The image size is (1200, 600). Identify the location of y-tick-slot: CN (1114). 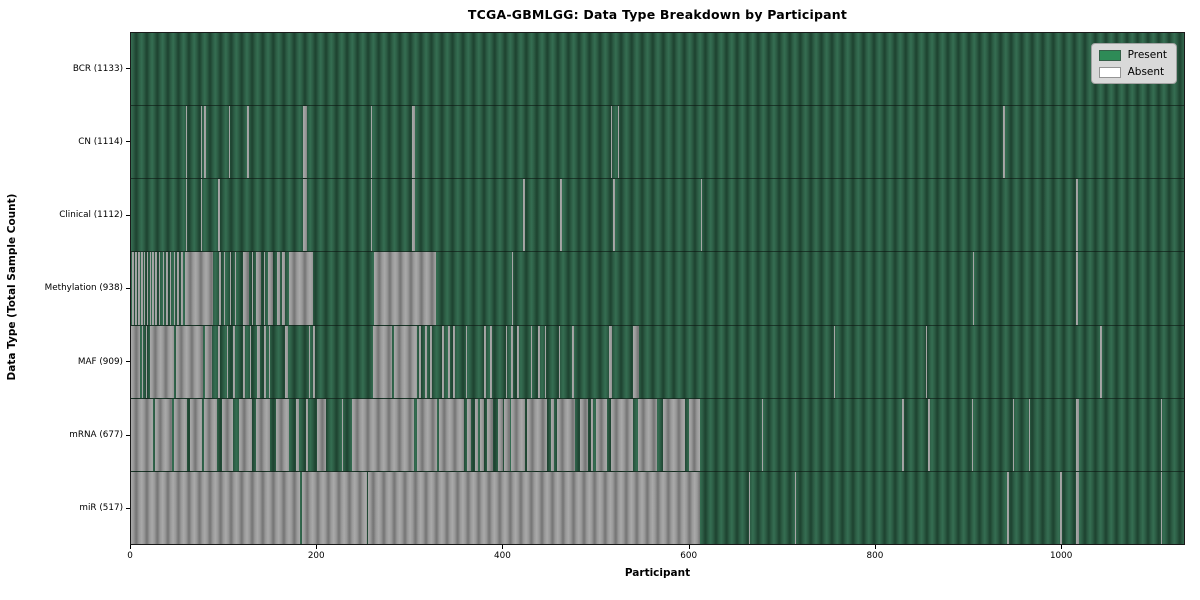
(65, 141).